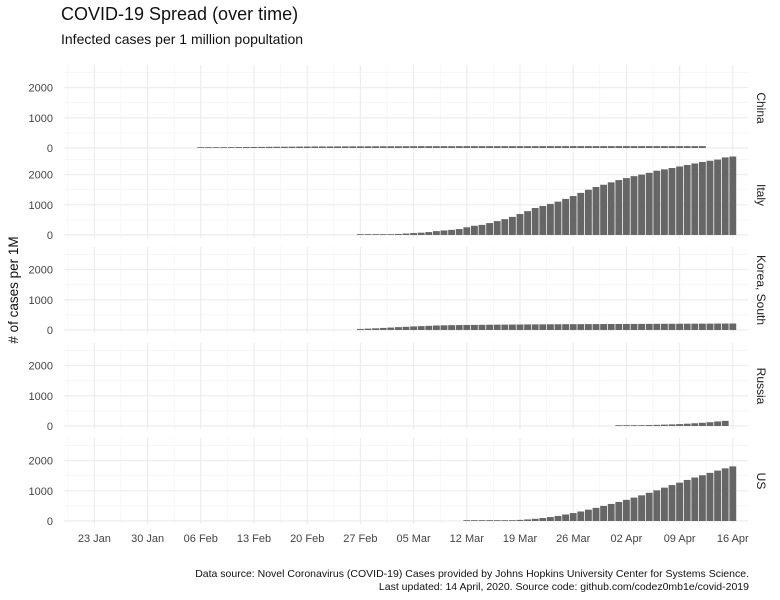 The image size is (780, 600). I want to click on facet-label-us: US, so click(761, 481).